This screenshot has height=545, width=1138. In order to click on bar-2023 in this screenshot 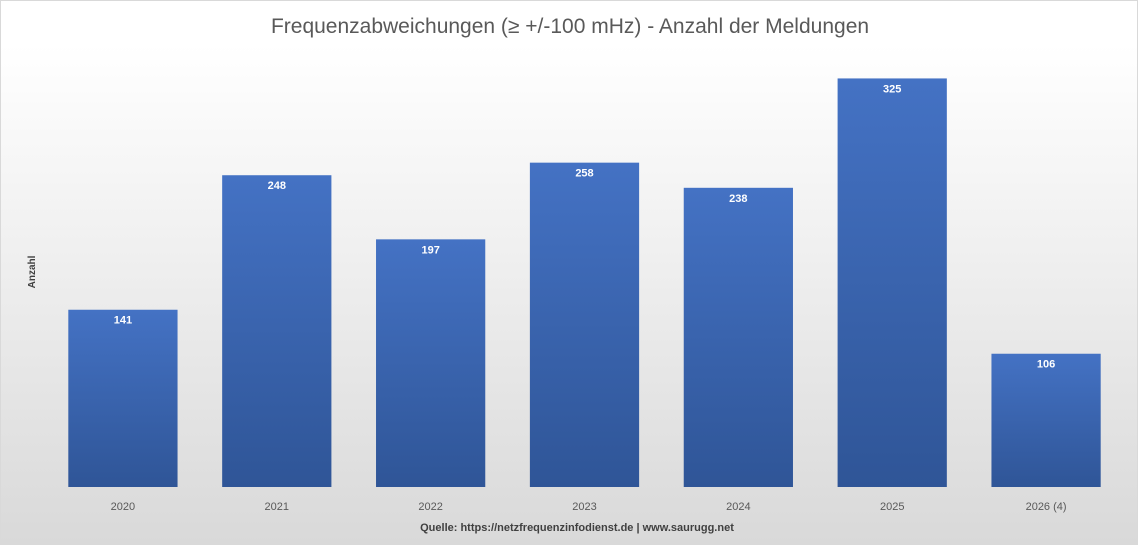, I will do `click(584, 324)`.